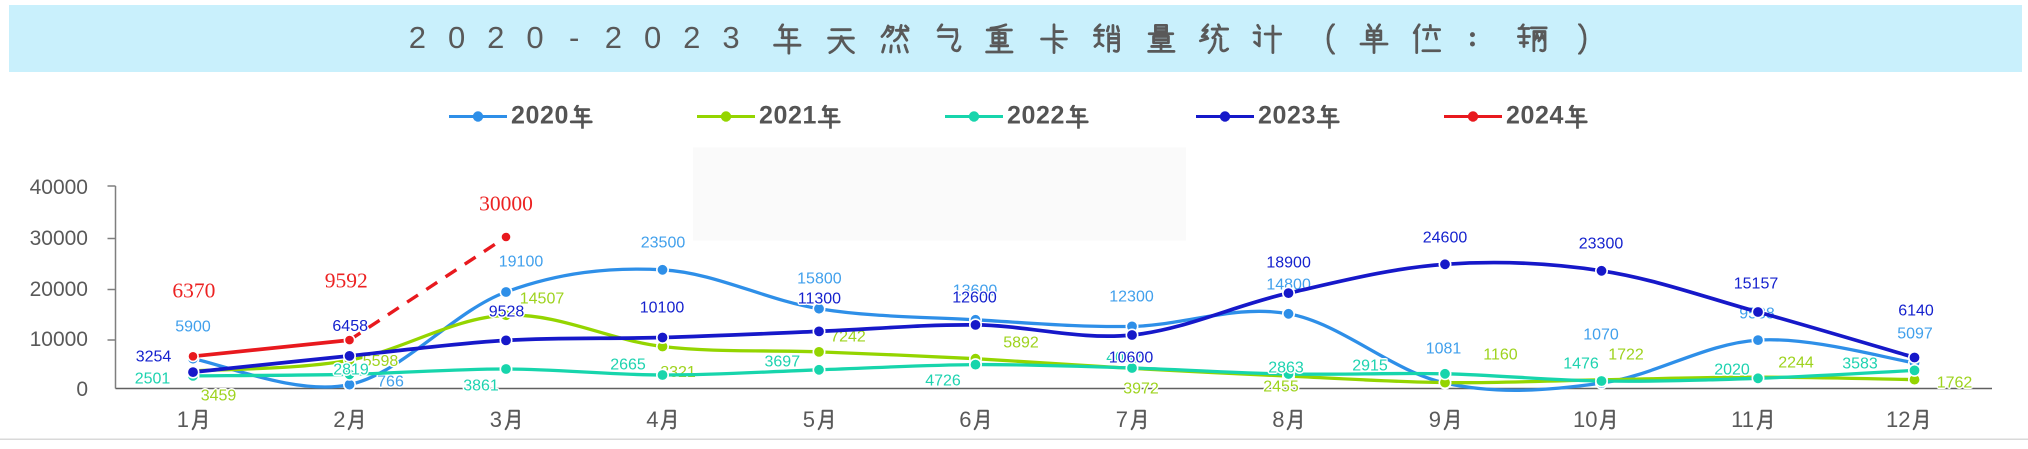  I want to click on svg-text: 6458, so click(350, 326).